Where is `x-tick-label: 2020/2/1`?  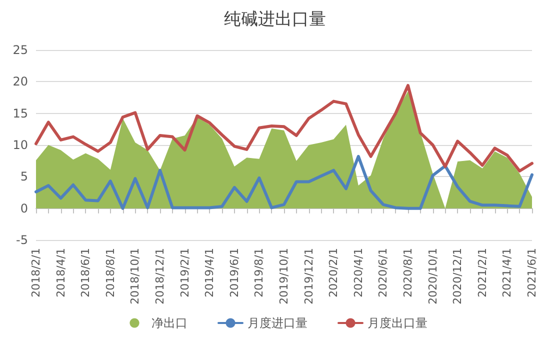 x-tick-label: 2020/2/1 is located at coordinates (333, 273).